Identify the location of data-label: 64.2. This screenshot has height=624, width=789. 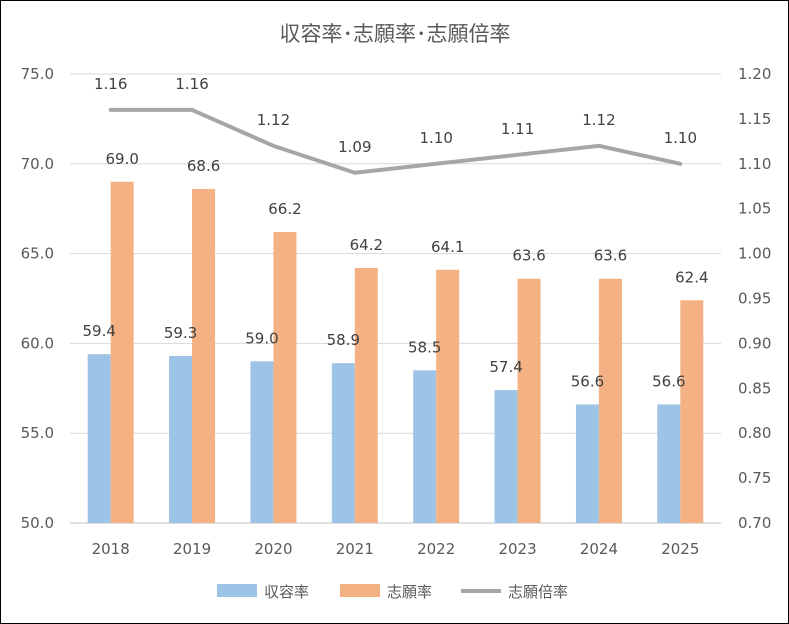
(366, 245).